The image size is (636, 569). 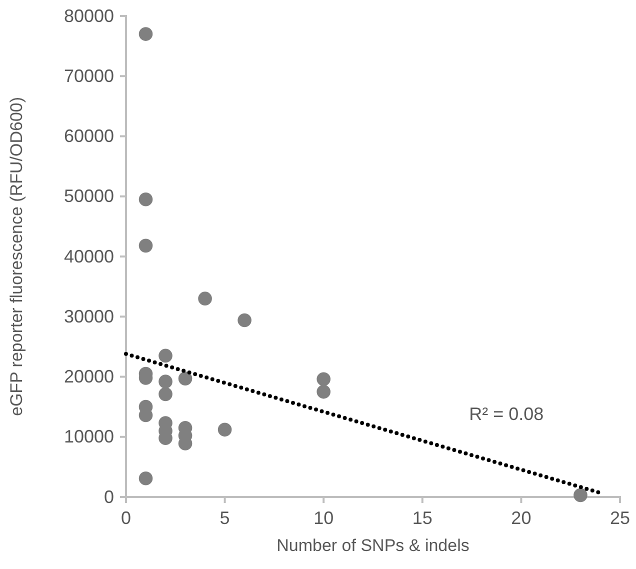 I want to click on y-tick-label: 0, so click(x=109, y=496).